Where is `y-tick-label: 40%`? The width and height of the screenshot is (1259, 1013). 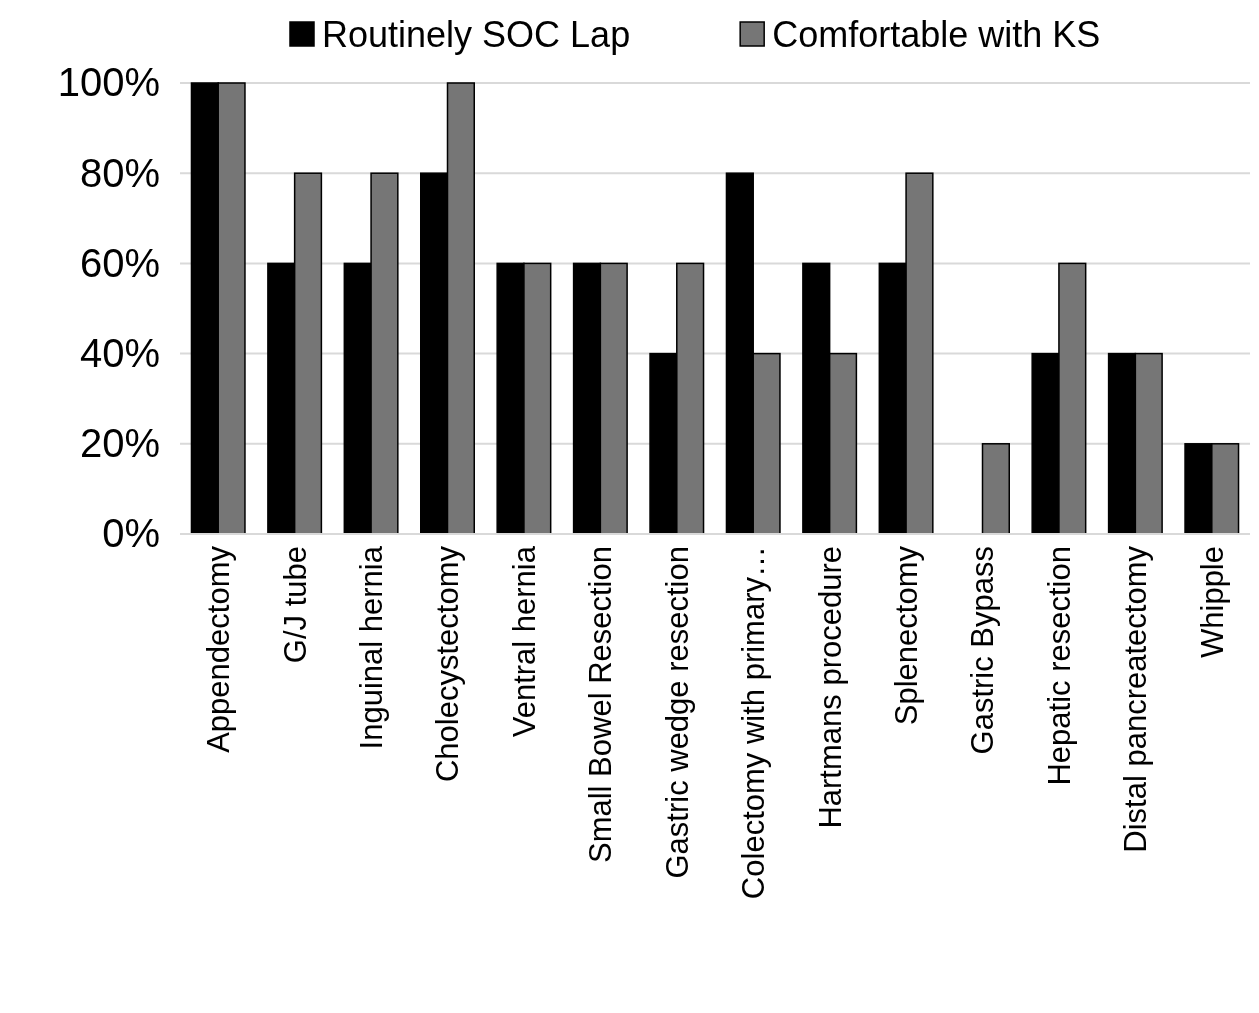
y-tick-label: 40% is located at coordinates (119, 352).